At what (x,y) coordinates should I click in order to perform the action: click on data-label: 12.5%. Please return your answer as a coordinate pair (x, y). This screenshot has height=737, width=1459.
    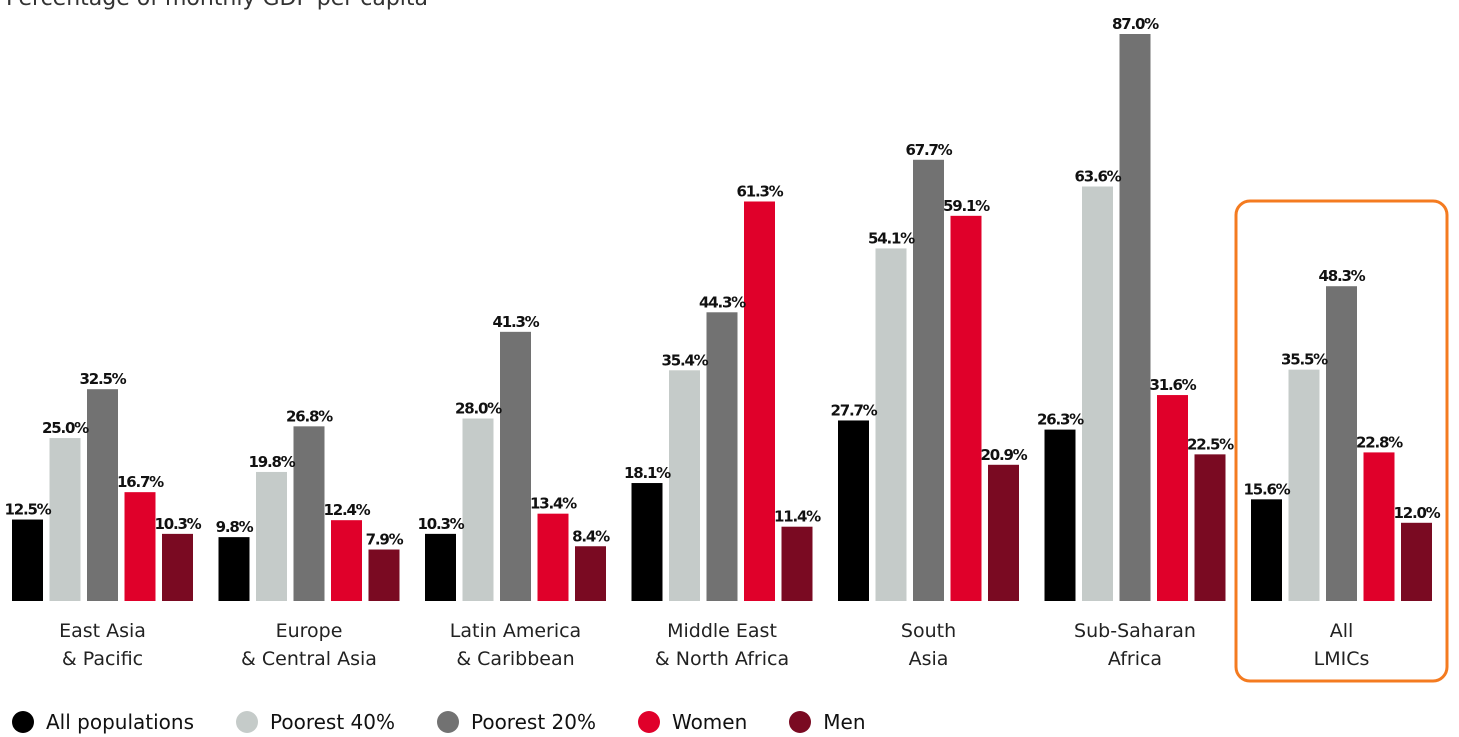
    Looking at the image, I should click on (27, 510).